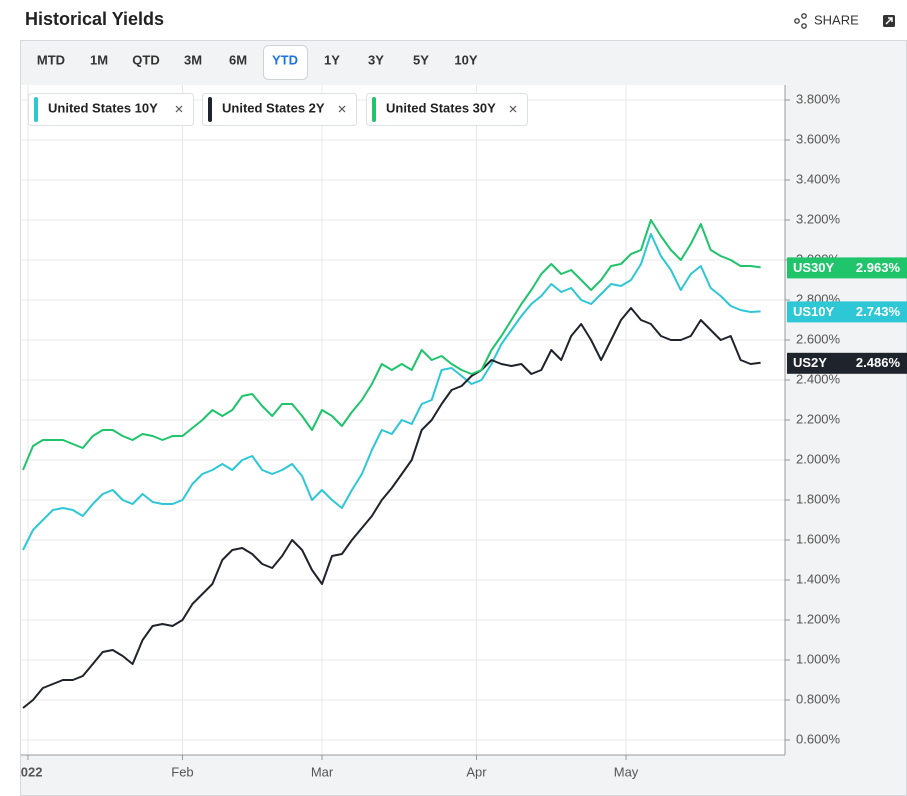 The image size is (907, 796). What do you see at coordinates (810, 362) in the screenshot?
I see `end-tag-ticker: US2Y` at bounding box center [810, 362].